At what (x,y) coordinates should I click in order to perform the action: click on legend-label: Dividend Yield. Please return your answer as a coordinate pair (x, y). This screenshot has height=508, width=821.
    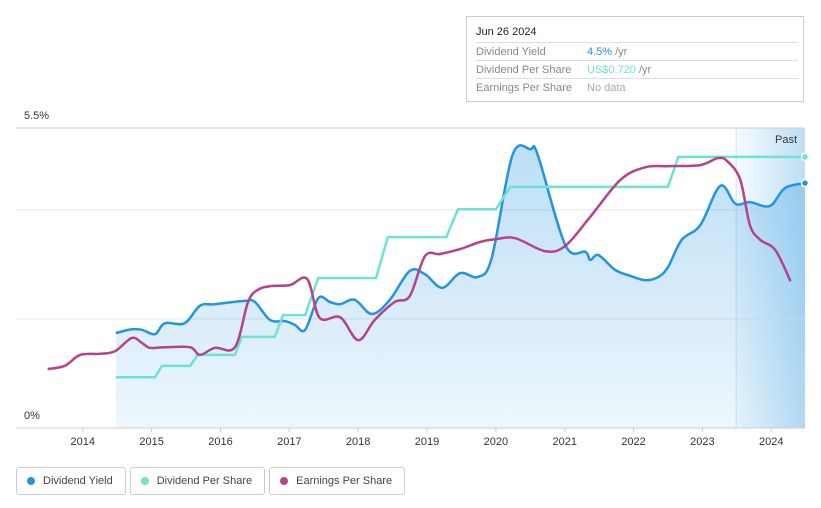
    Looking at the image, I should click on (78, 481).